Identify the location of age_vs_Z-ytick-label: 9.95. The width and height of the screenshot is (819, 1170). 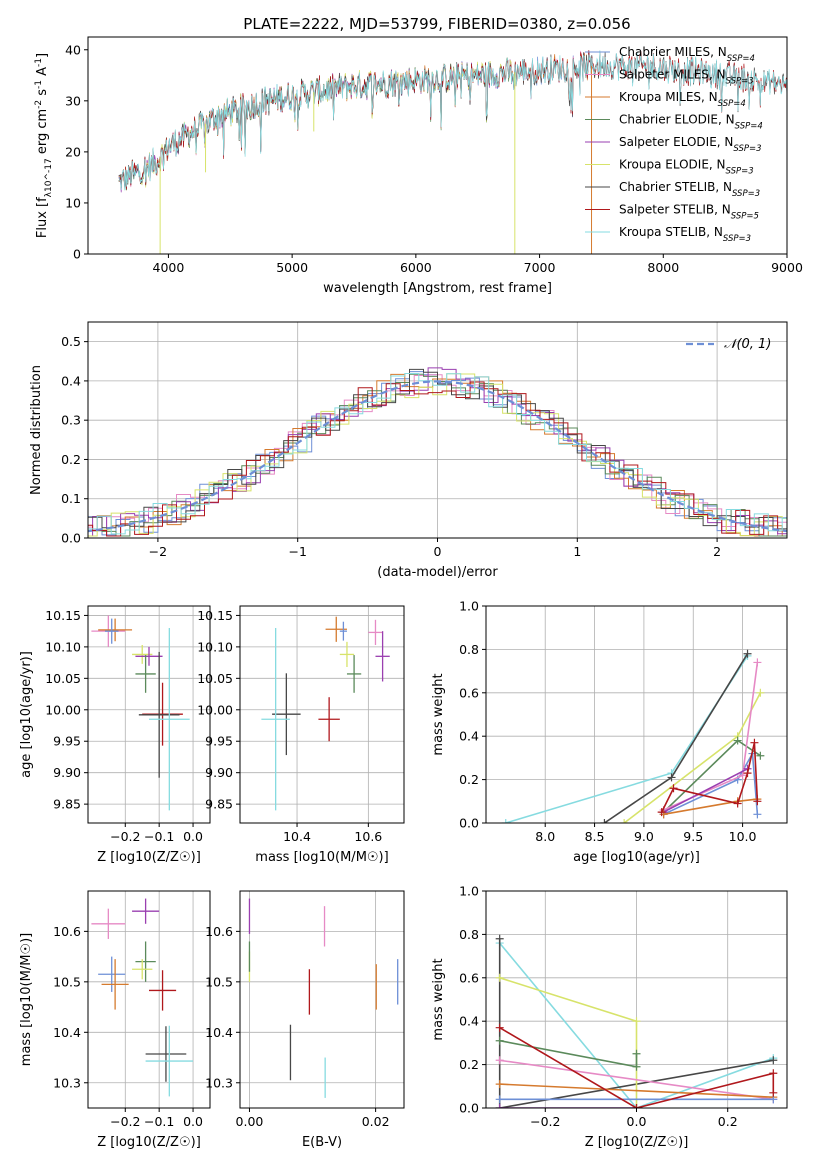
(67, 741).